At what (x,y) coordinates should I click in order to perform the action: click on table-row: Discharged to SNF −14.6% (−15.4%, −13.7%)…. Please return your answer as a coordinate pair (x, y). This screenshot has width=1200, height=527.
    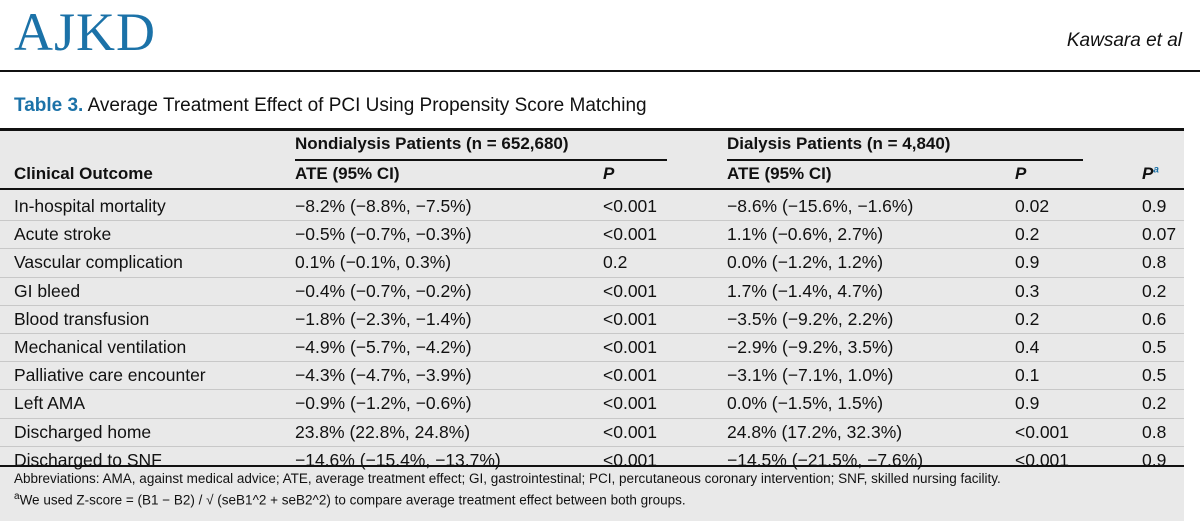
    Looking at the image, I should click on (592, 460).